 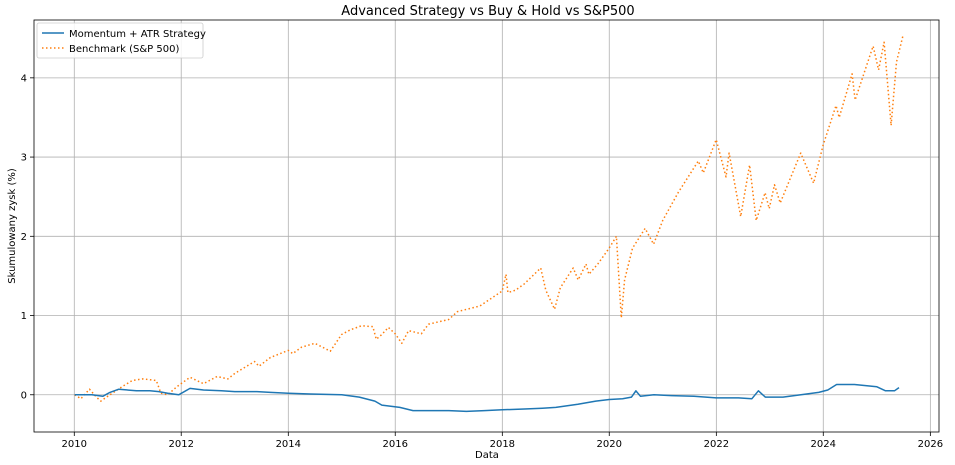 What do you see at coordinates (823, 444) in the screenshot?
I see `x-tick-label: 2024` at bounding box center [823, 444].